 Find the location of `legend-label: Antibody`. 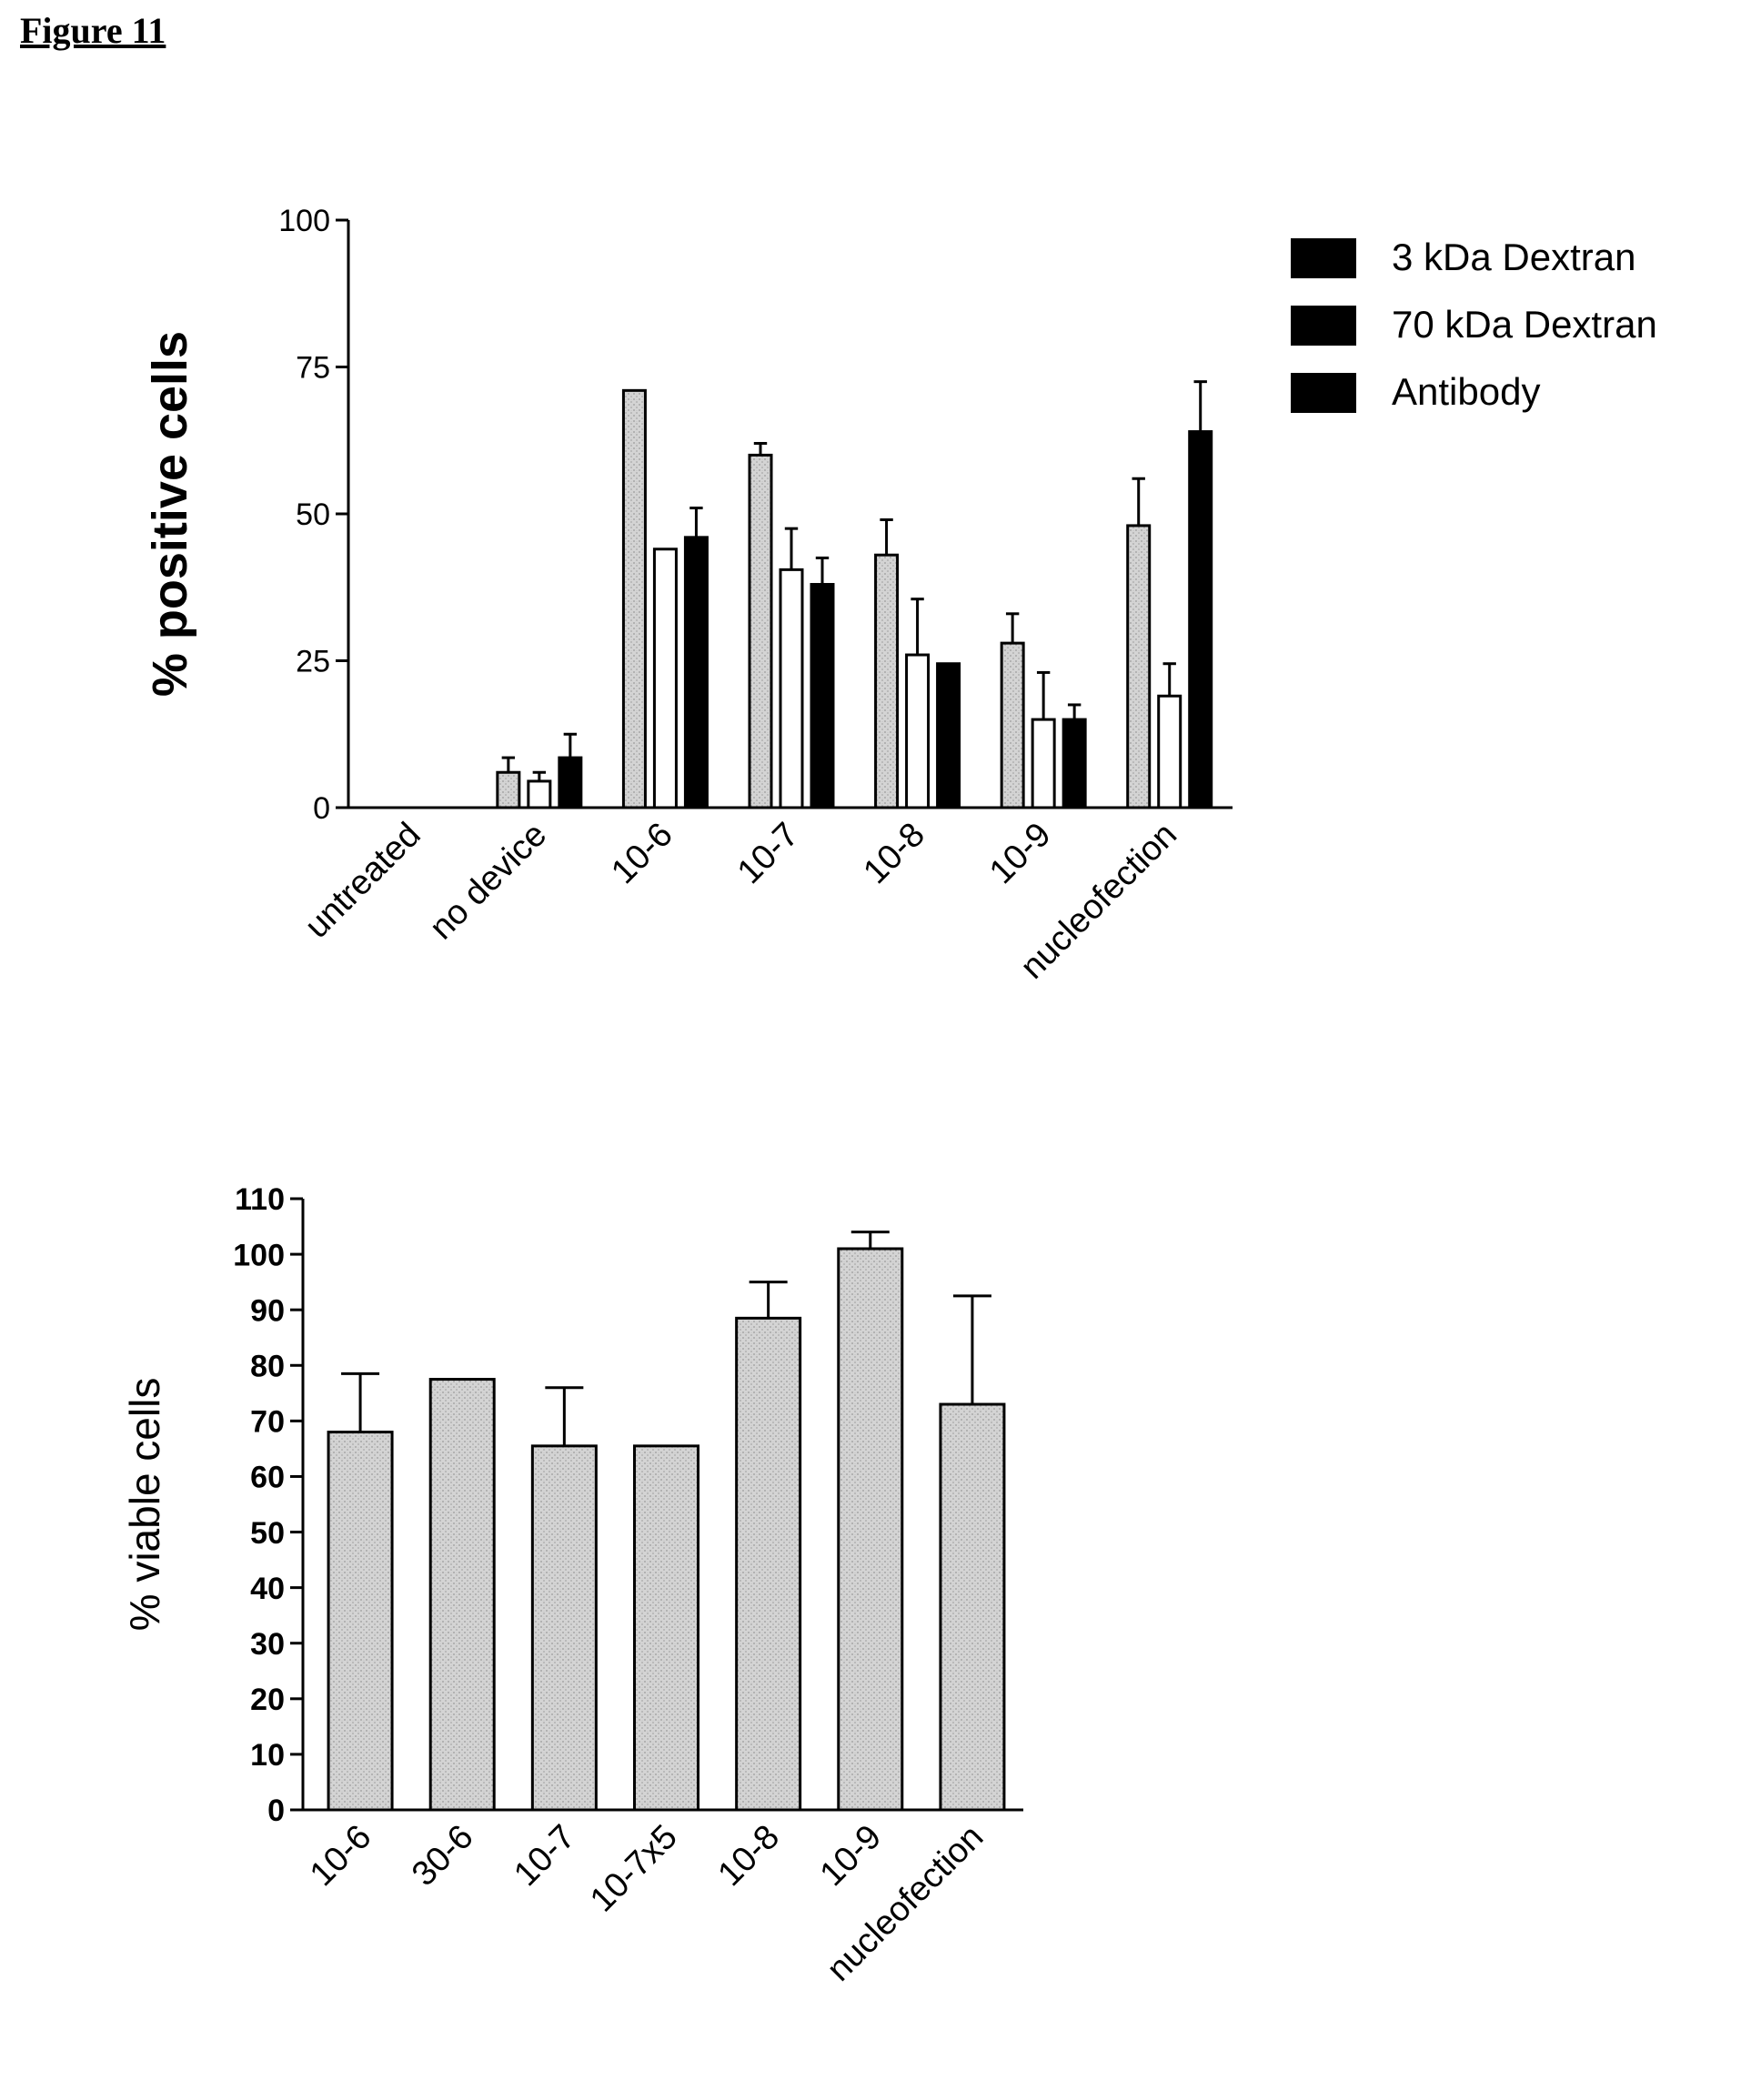

legend-label: Antibody is located at coordinates (1466, 392).